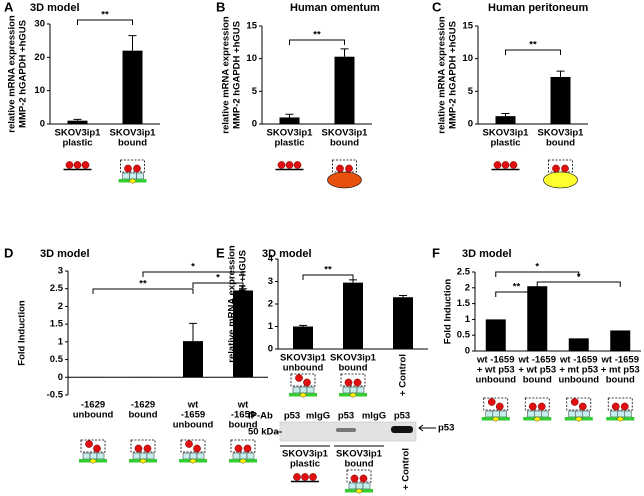 Image resolution: width=644 pixels, height=496 pixels. I want to click on x-tick-label: + wt p53, so click(496, 370).